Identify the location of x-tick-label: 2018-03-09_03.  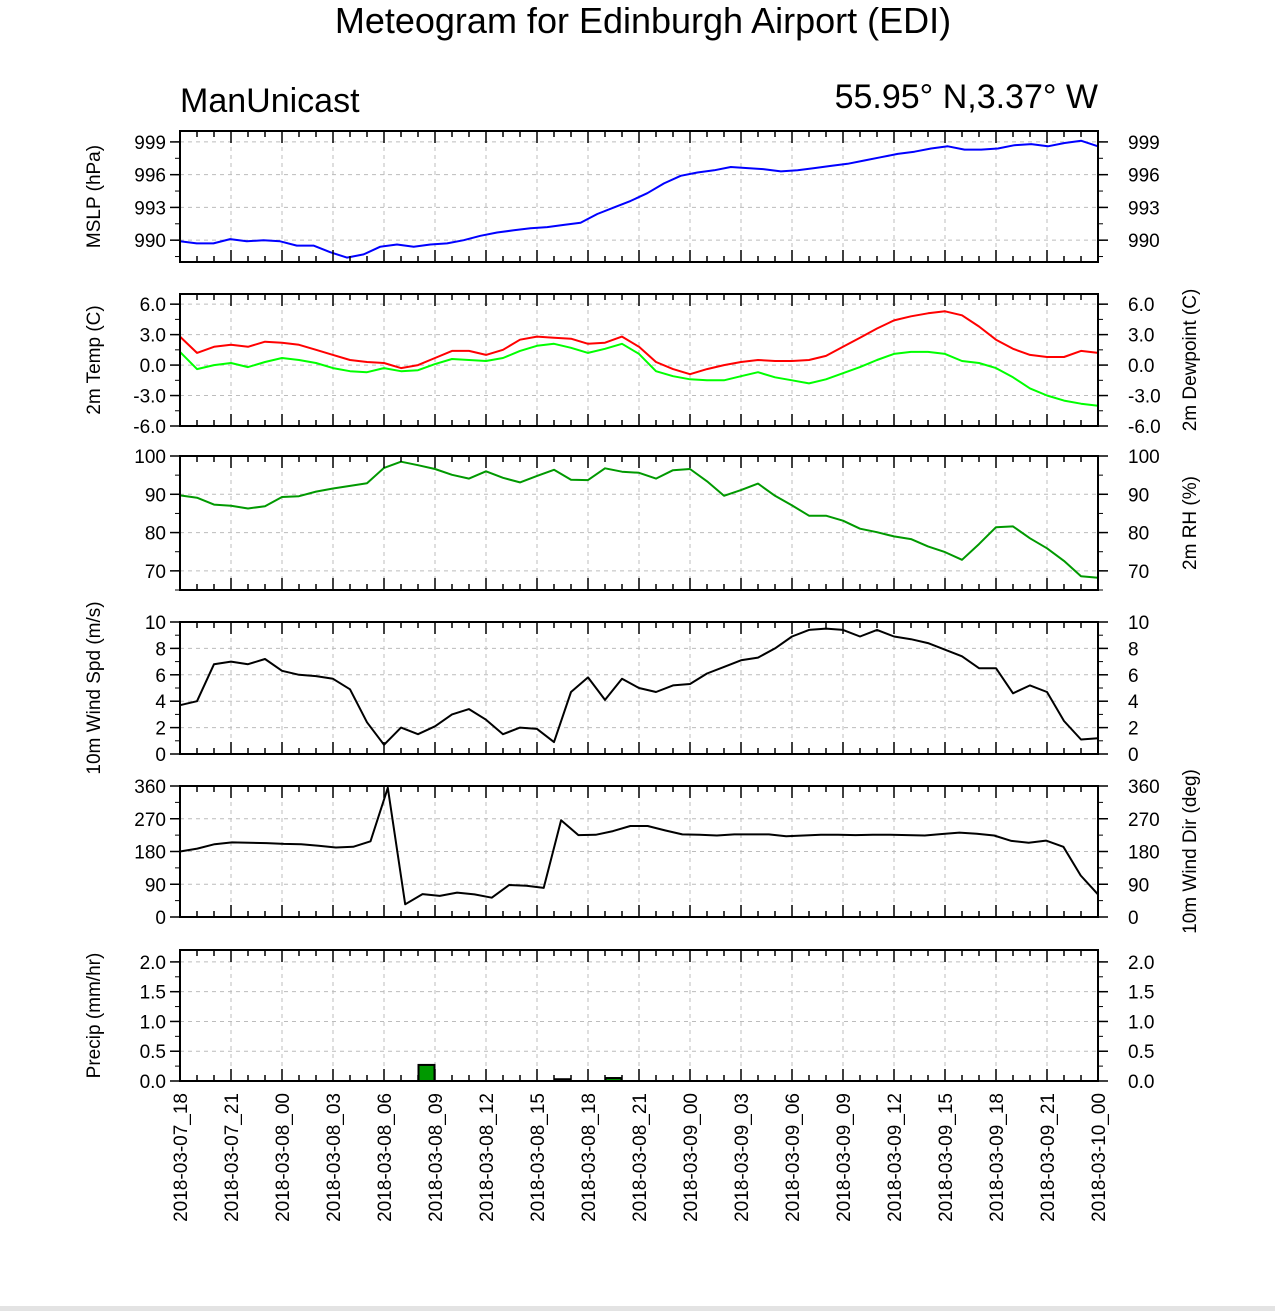
(742, 1157).